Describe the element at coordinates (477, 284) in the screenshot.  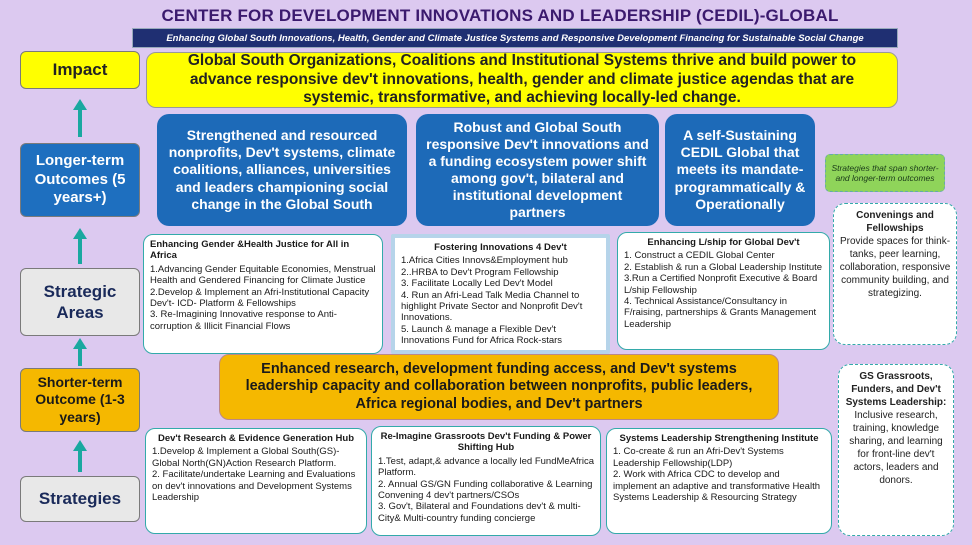
I see `list-item: 3. Facilitate Locally Led Dev't Model` at that location.